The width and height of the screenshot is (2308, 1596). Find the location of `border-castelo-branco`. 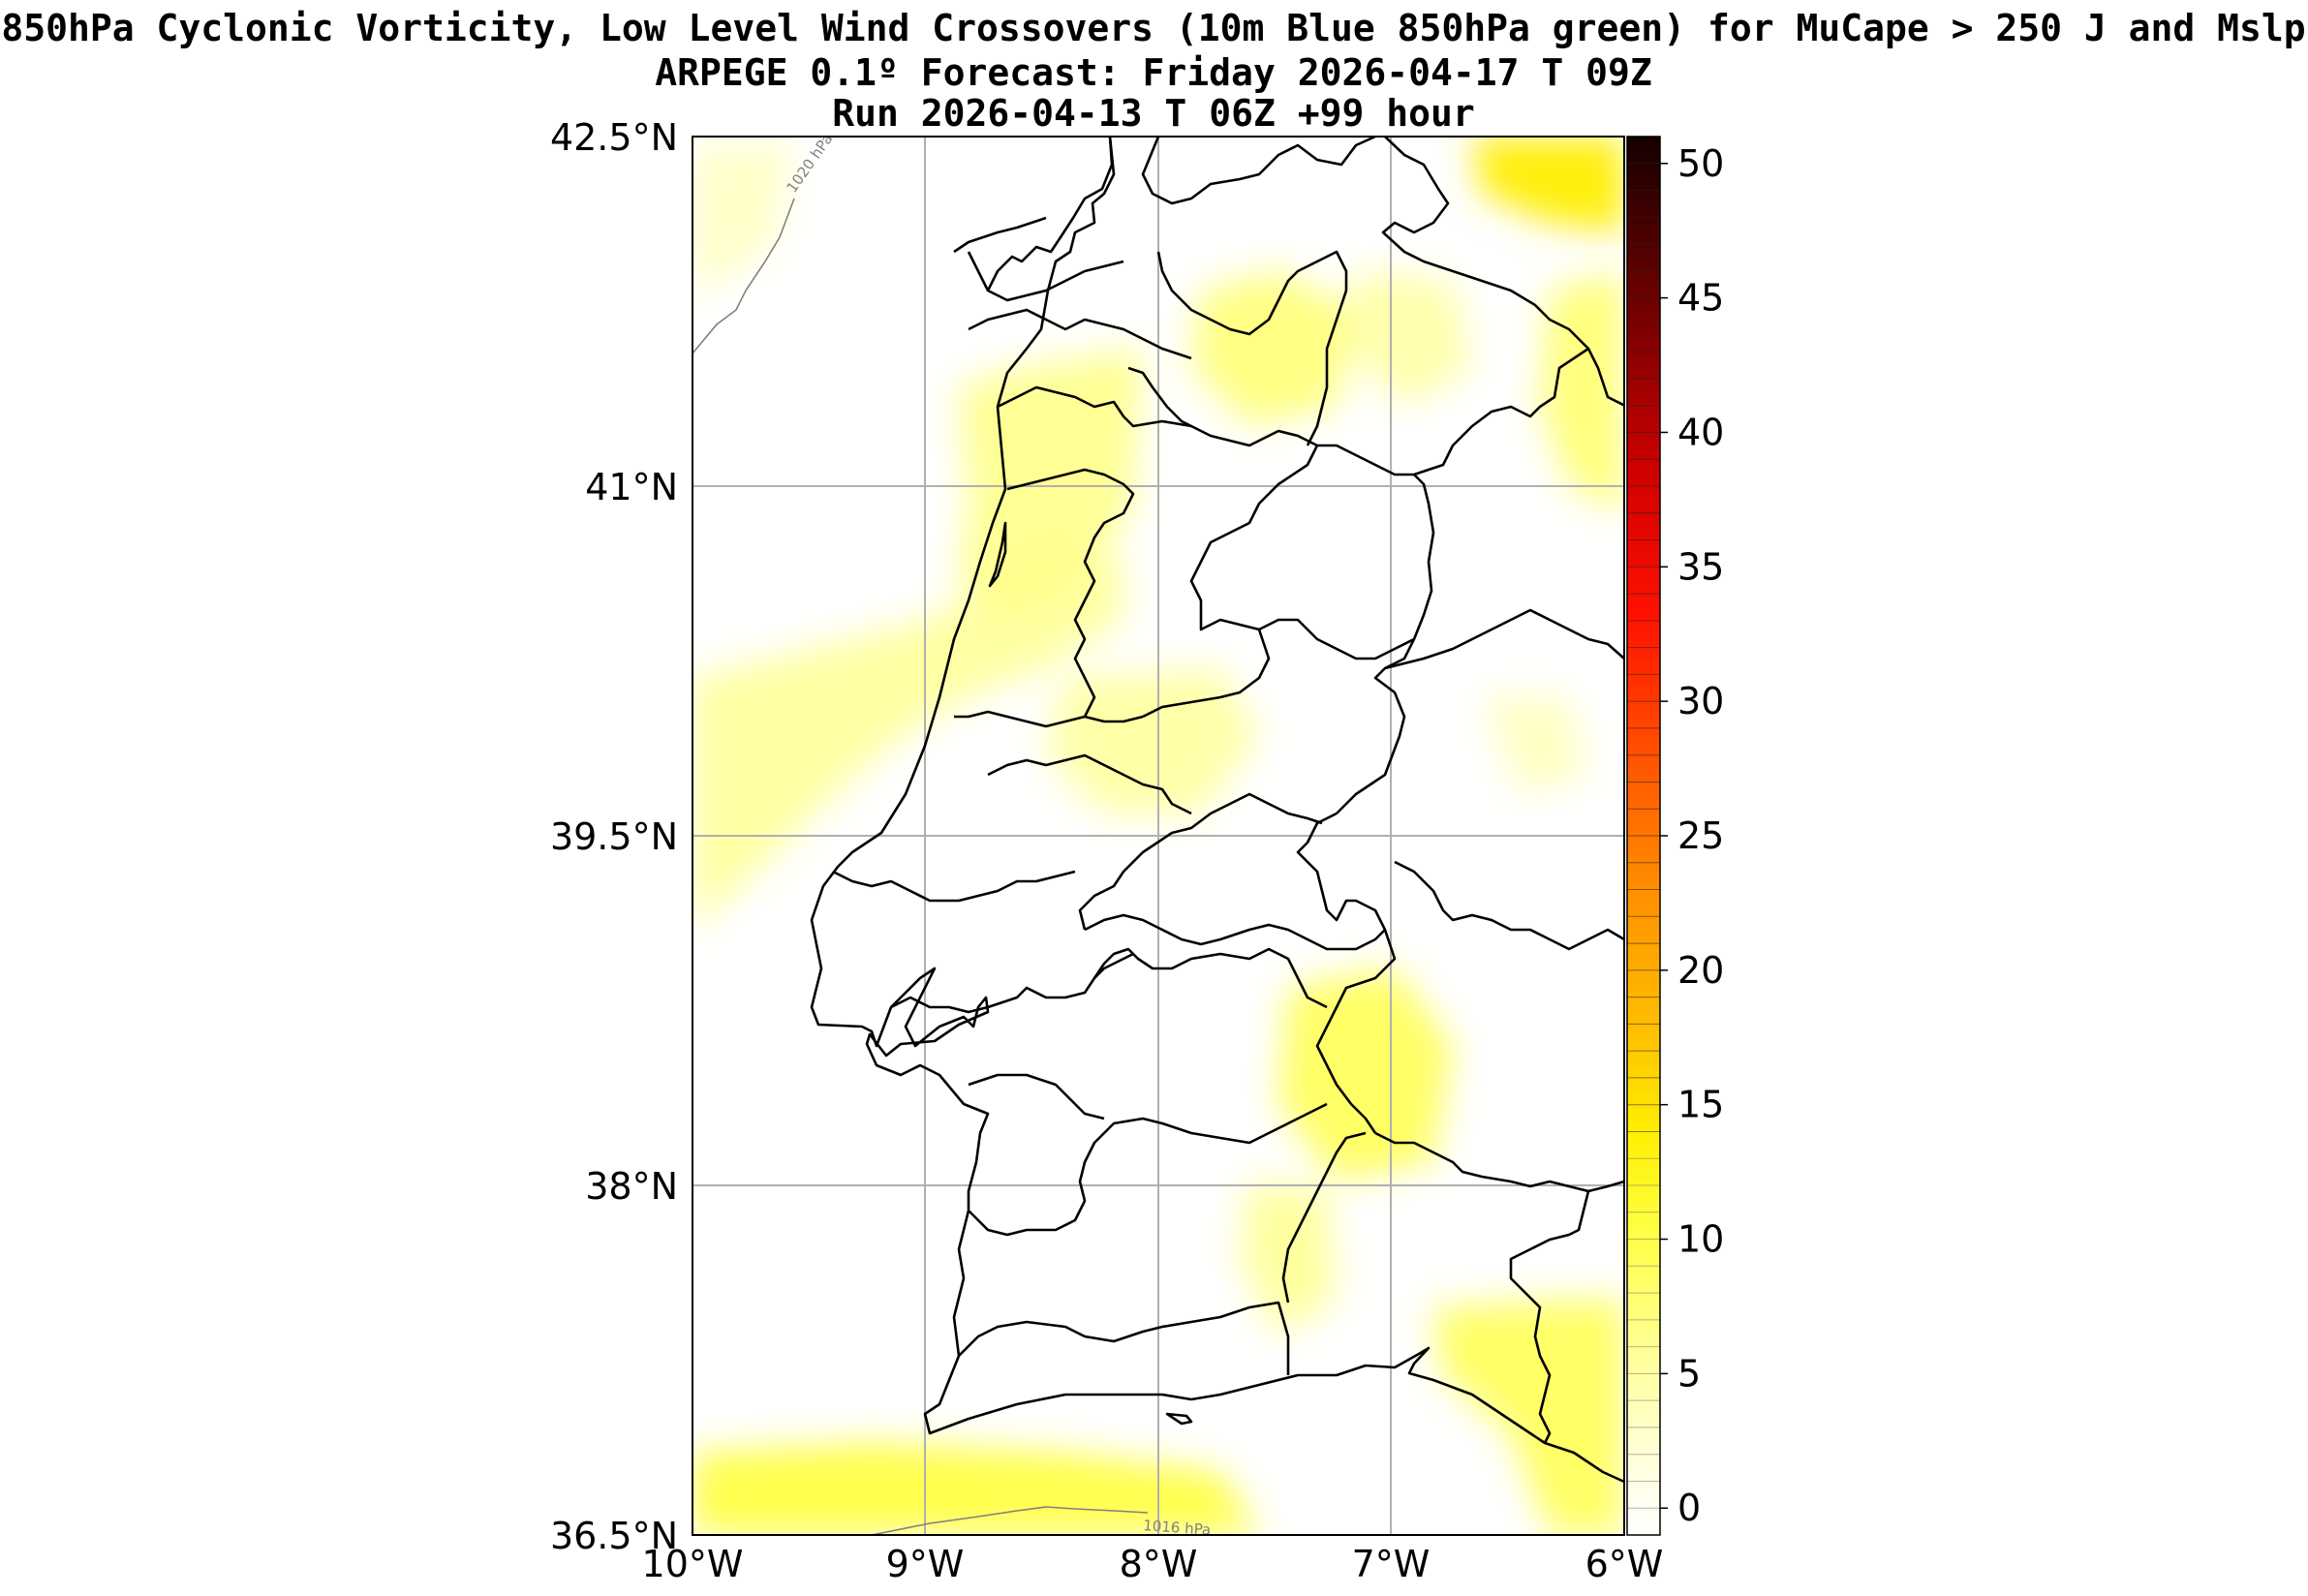

border-castelo-branco is located at coordinates (1200, 861).